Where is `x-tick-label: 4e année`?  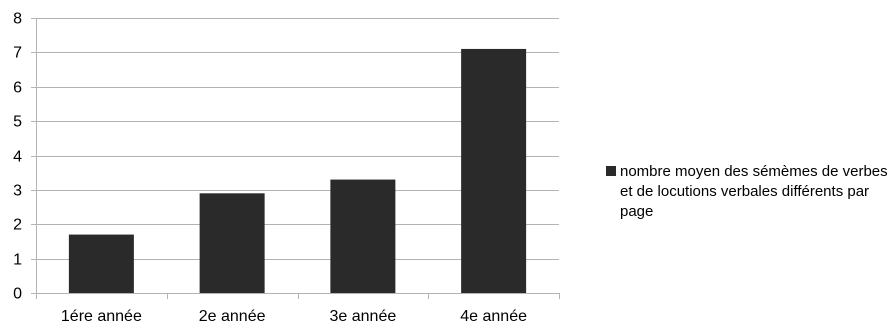 x-tick-label: 4e année is located at coordinates (493, 316).